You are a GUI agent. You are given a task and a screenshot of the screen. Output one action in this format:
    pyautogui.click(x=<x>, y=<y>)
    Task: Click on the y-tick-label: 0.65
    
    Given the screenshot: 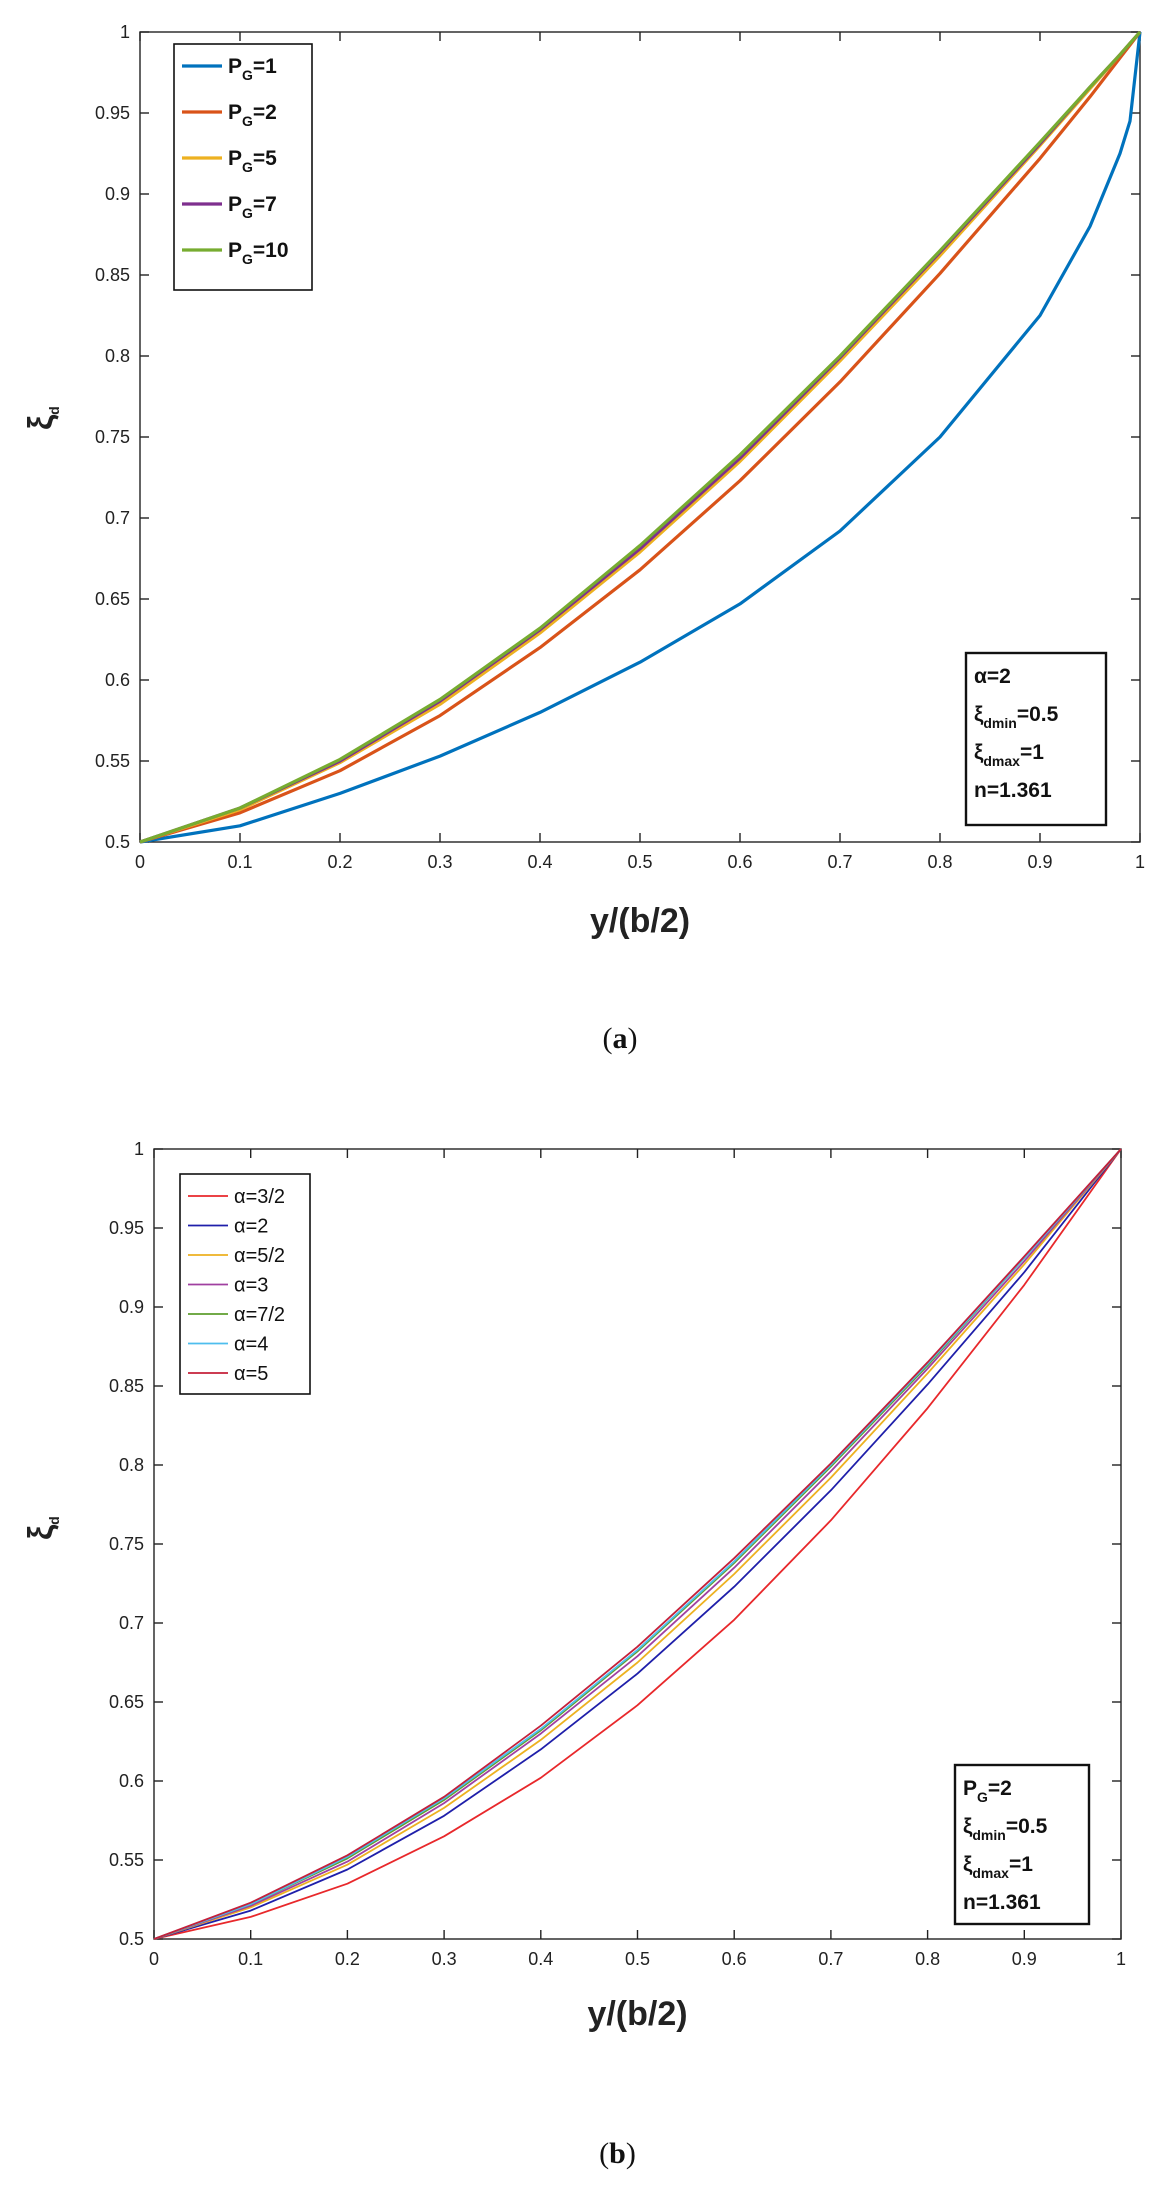 What is the action you would take?
    pyautogui.click(x=112, y=599)
    